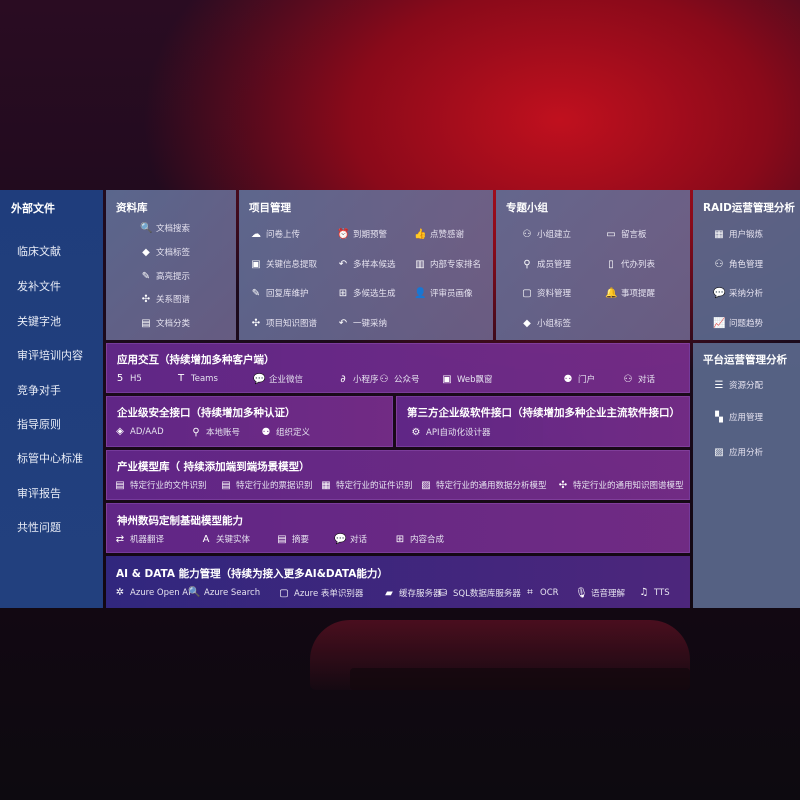 The height and width of the screenshot is (800, 800). I want to click on raid-item: 📈 问题趋势, so click(738, 323).